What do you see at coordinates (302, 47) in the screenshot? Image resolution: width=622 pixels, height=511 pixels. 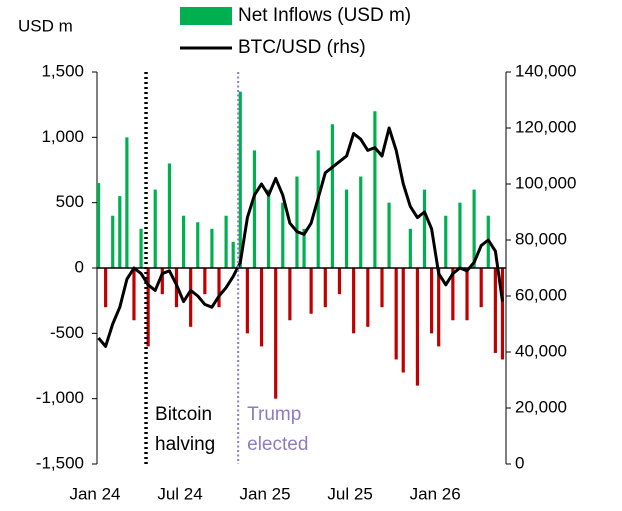 I see `legend-label: BTC/USD (rhs)` at bounding box center [302, 47].